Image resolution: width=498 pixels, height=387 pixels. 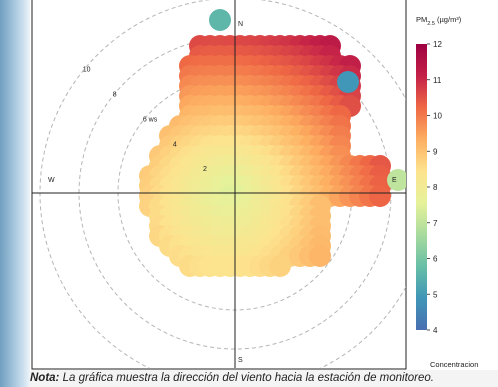 I want to click on ws-ring-label: 8, so click(x=115, y=95).